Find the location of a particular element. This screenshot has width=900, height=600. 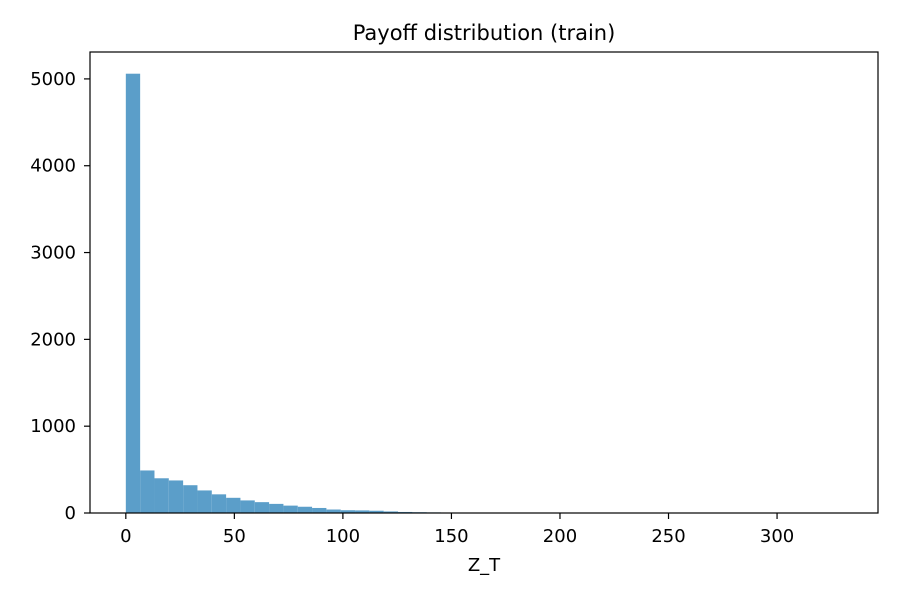

y-tick-label: 4000 is located at coordinates (53, 166).